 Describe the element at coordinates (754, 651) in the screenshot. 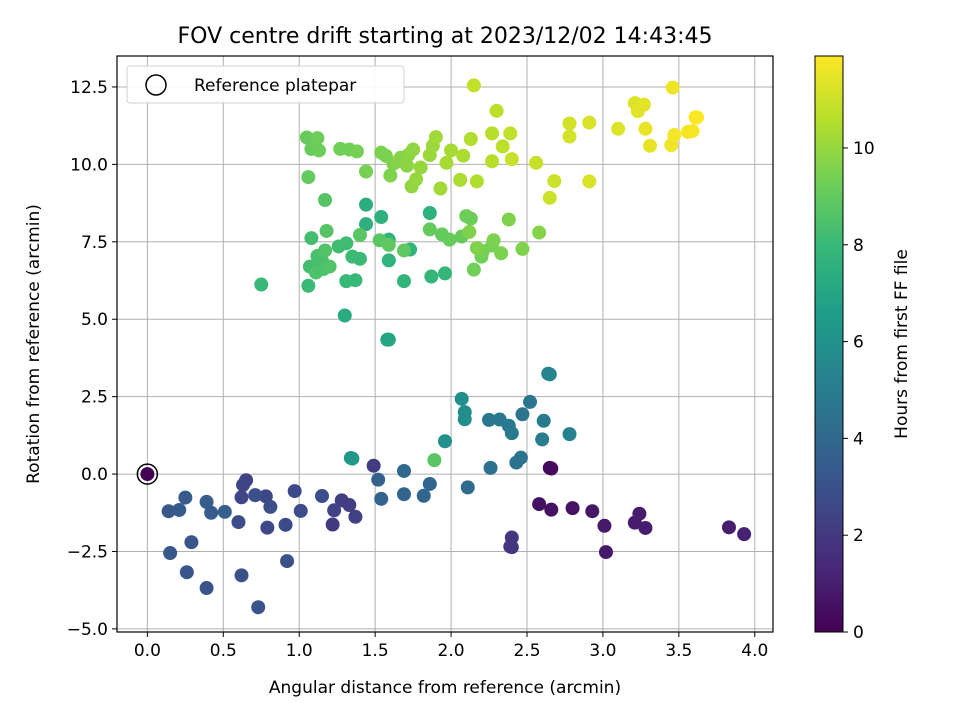

I see `x-tick-label: 4.0` at that location.